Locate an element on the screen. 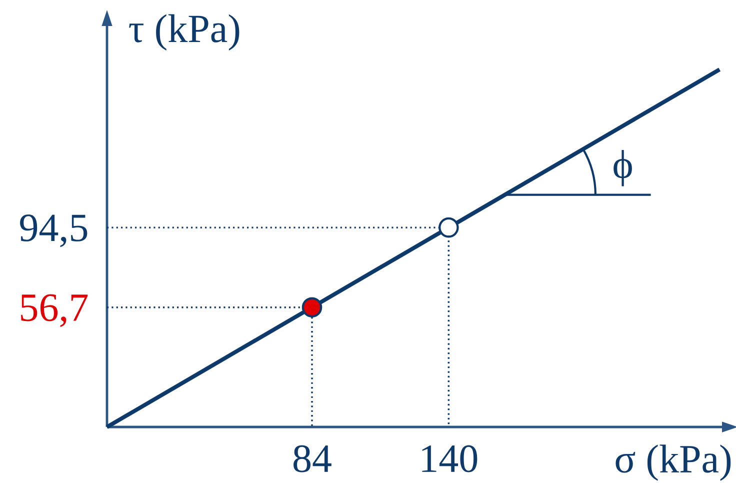  x-tick-label: 84 is located at coordinates (313, 458).